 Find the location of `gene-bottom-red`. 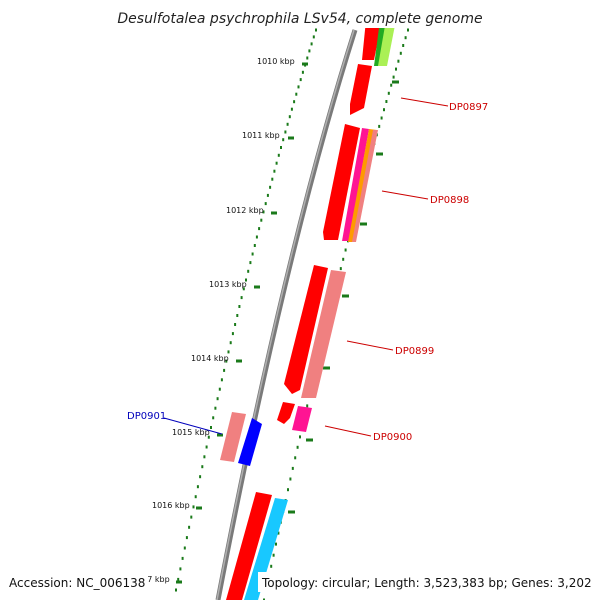

gene-bottom-red is located at coordinates (249, 546).